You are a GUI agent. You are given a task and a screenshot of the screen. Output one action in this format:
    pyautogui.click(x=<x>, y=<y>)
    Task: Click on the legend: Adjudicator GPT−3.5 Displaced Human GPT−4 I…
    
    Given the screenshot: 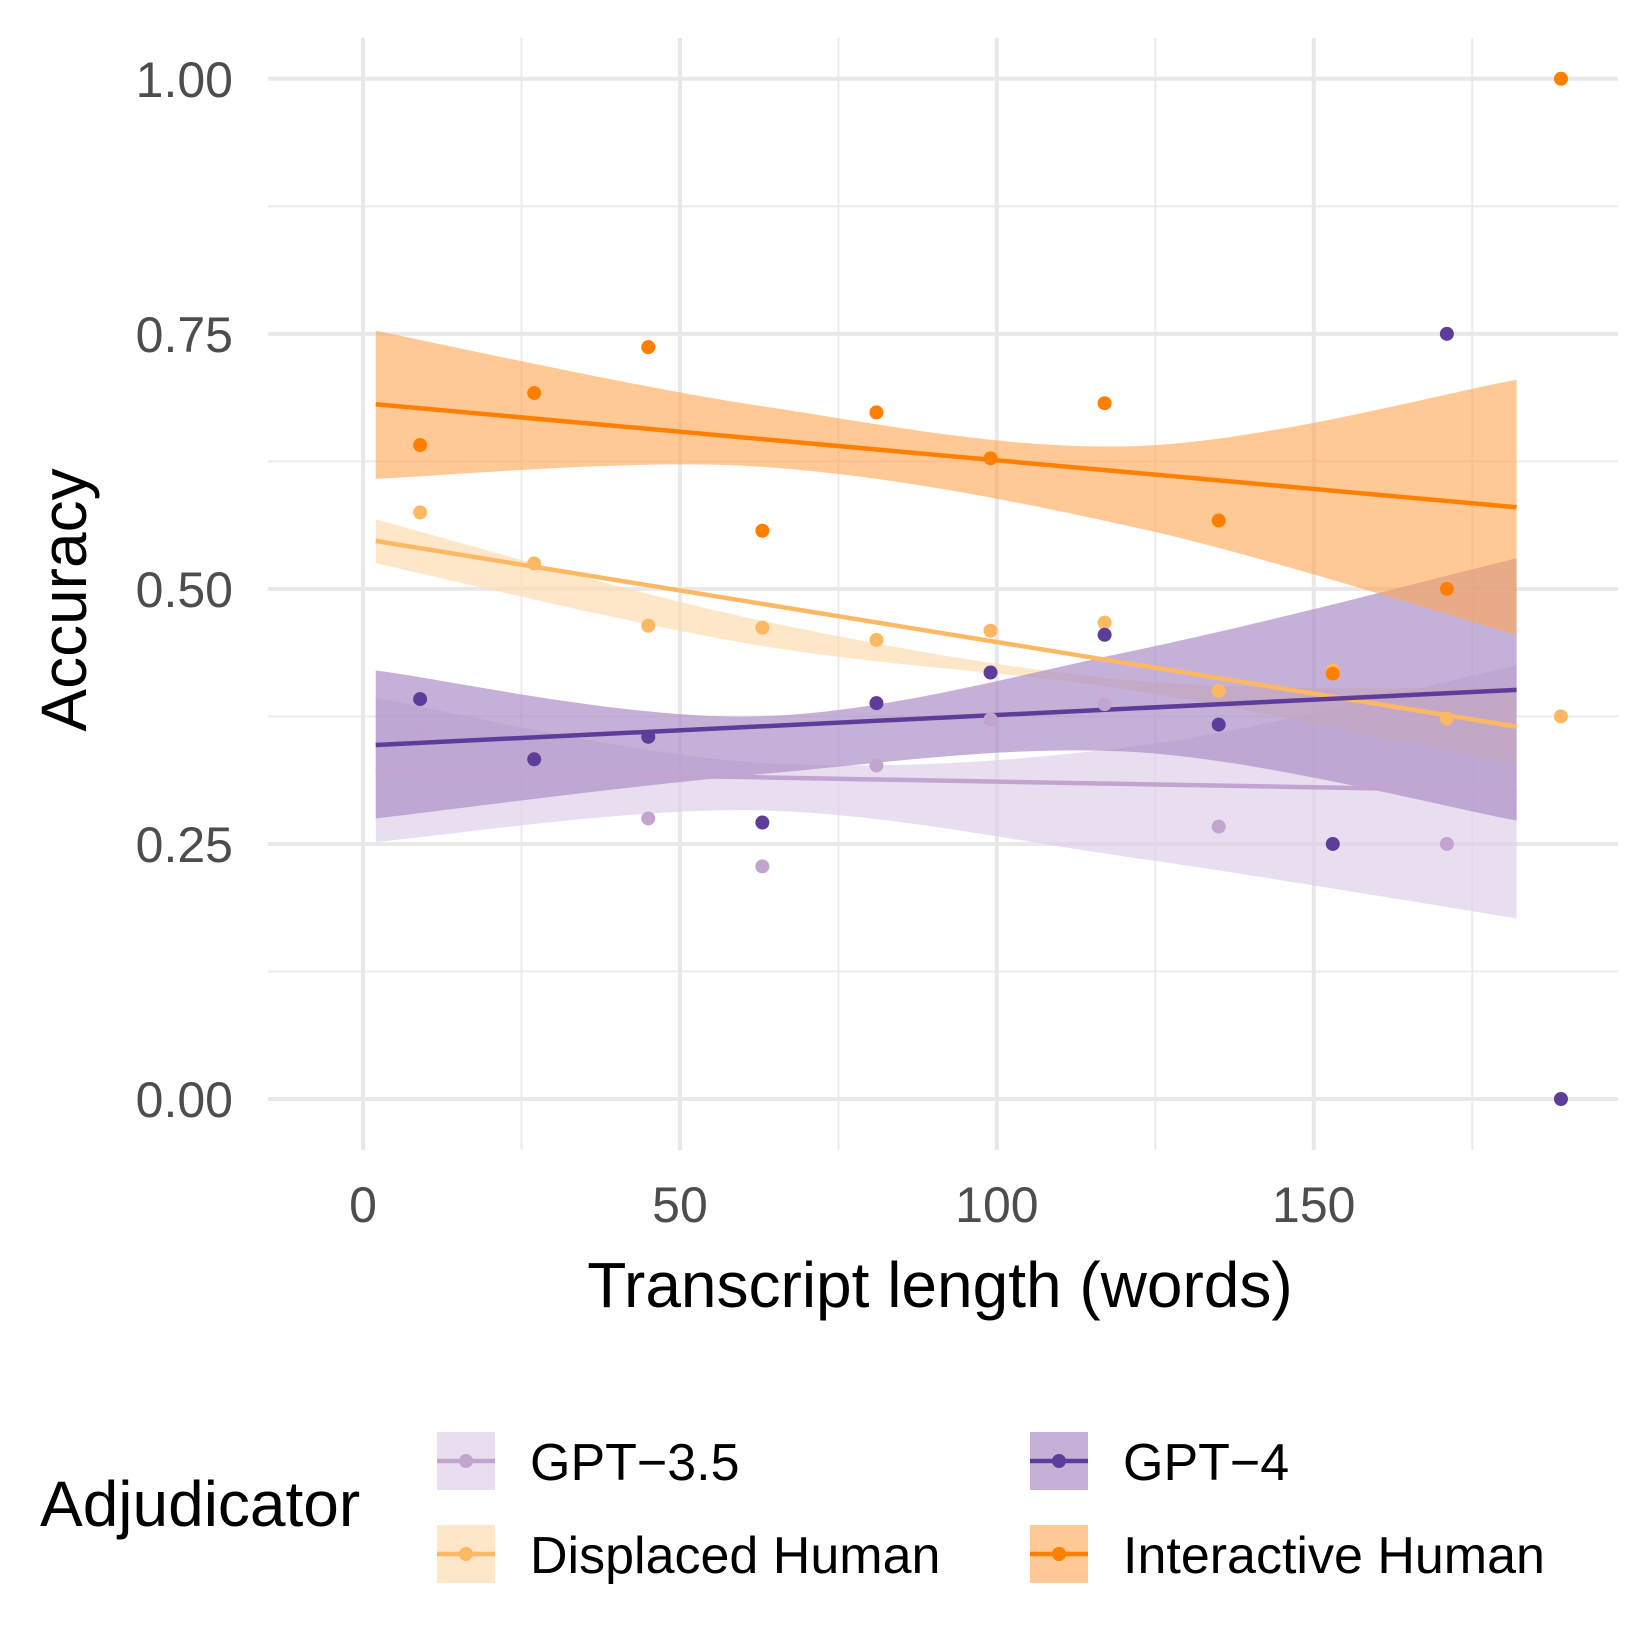 What is the action you would take?
    pyautogui.click(x=792, y=1508)
    